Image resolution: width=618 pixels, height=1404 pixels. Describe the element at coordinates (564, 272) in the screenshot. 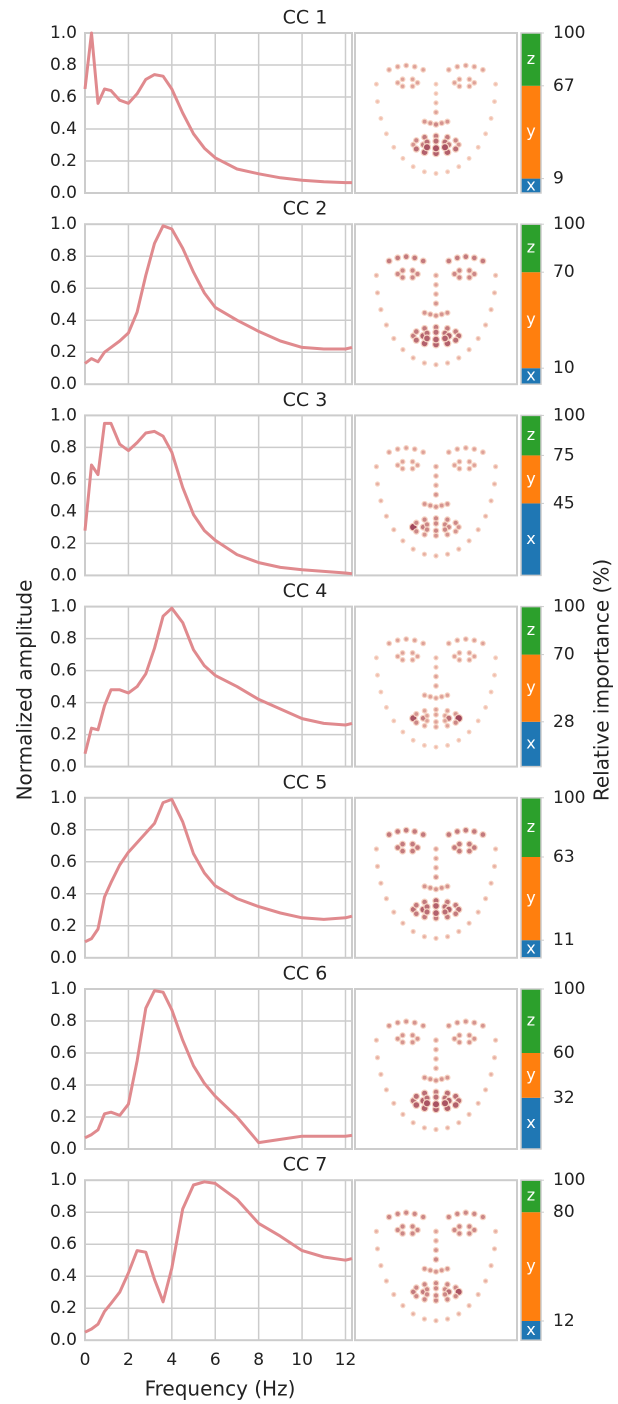

I see `importance-tick-label: 70` at that location.